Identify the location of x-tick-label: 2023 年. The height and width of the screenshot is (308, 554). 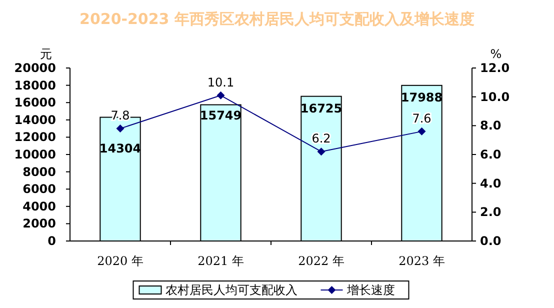
(421, 261).